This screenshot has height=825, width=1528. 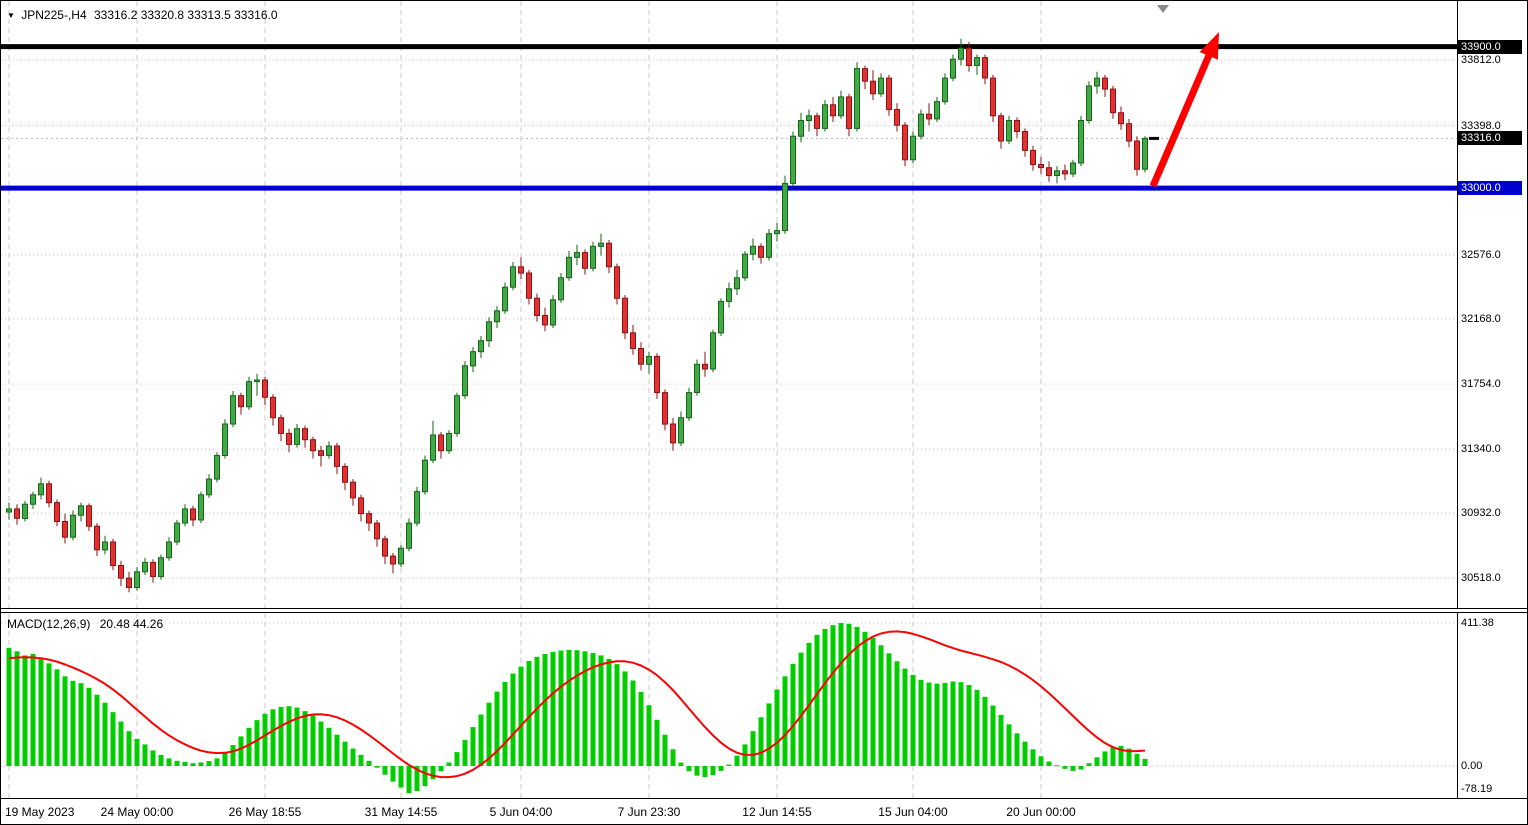 I want to click on time-axis-label: 7 Jun 23:30, so click(x=649, y=812).